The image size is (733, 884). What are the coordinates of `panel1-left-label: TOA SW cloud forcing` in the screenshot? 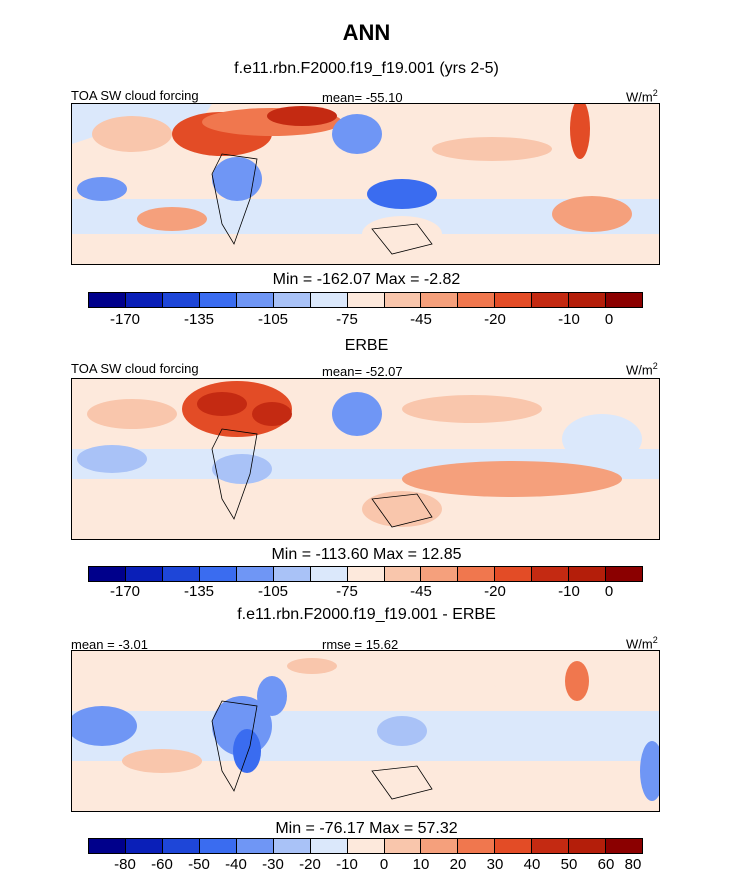 It's located at (135, 95).